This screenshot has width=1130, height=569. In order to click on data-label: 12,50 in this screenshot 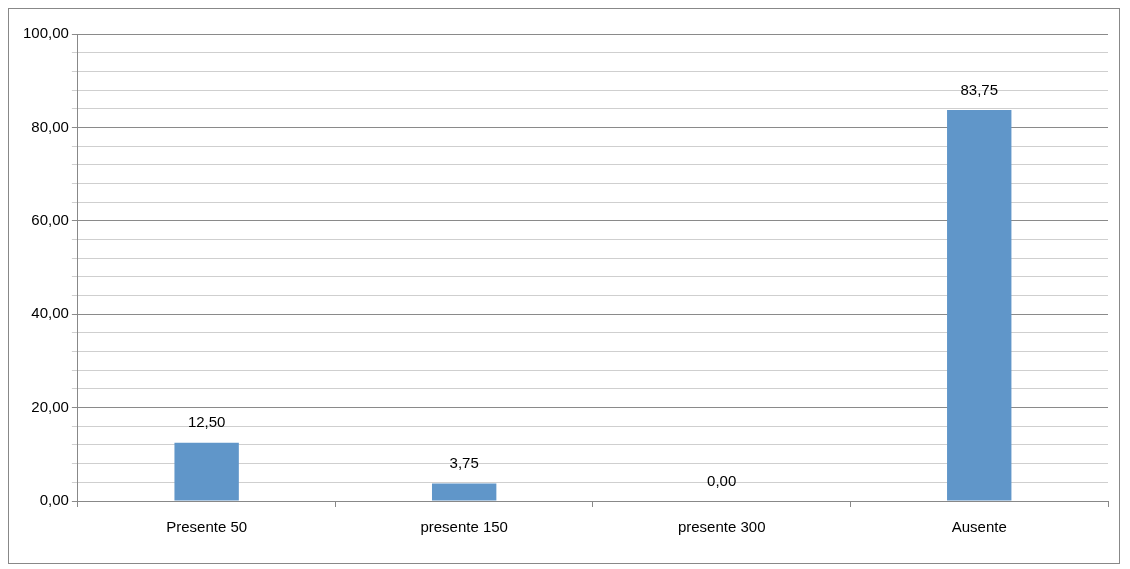, I will do `click(206, 422)`.